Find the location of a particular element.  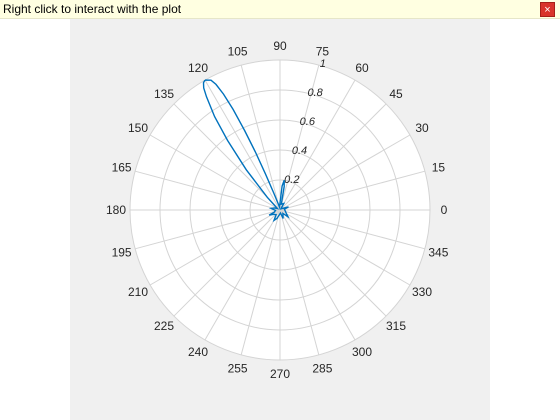

theta-tick-label: 90 is located at coordinates (280, 46).